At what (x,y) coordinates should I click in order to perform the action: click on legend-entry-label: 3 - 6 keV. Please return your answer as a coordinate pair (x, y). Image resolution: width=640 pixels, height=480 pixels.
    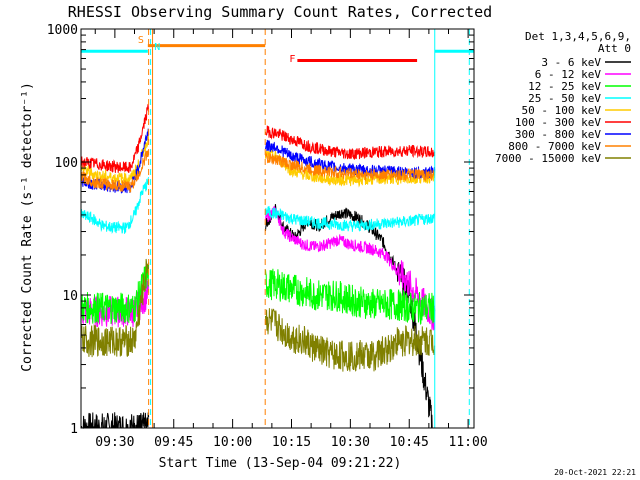
    Looking at the image, I should click on (571, 62).